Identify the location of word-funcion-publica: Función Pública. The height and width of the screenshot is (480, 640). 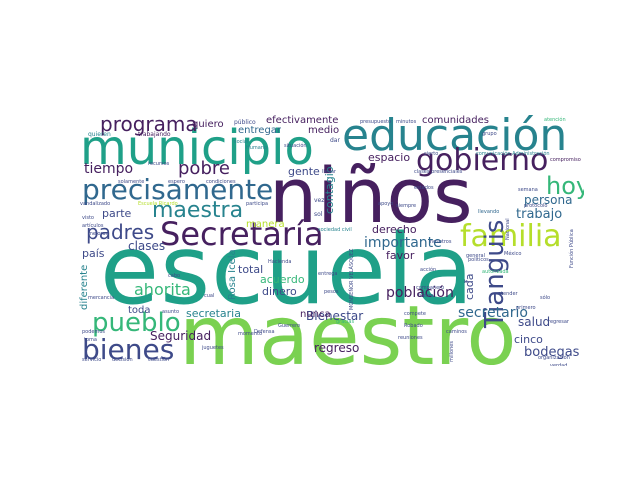
(572, 248).